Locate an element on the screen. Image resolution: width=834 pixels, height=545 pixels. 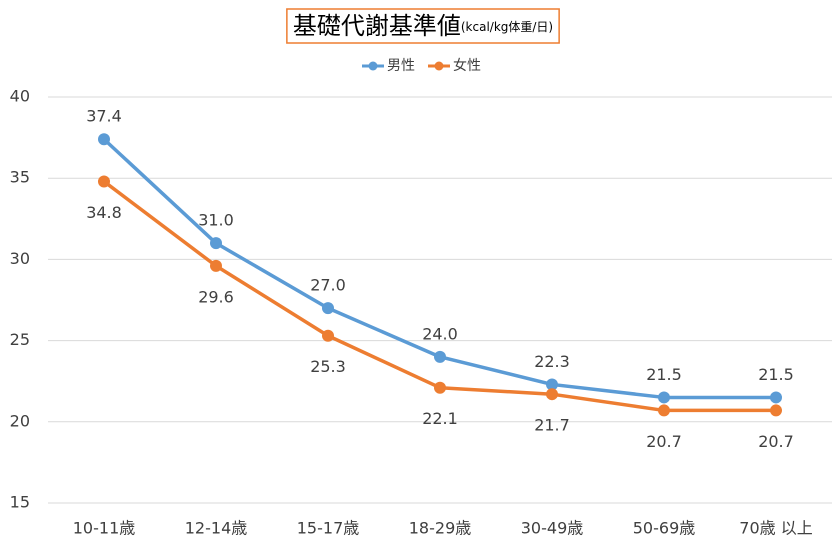
y-tick-label: 20 is located at coordinates (20, 420).